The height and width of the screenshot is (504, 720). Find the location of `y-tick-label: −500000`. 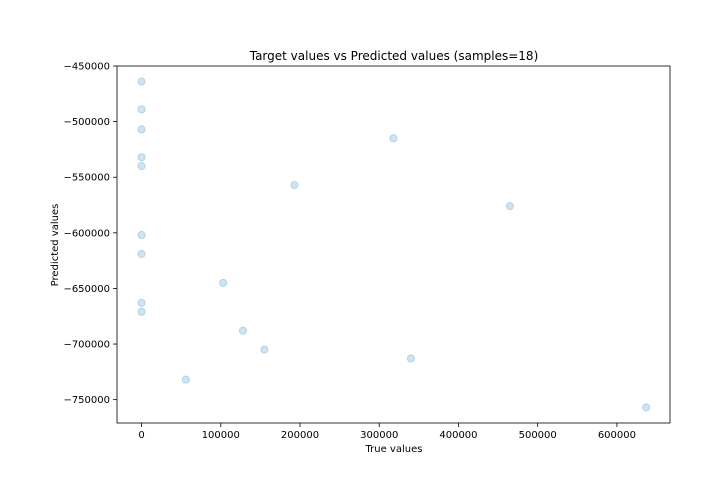

y-tick-label: −500000 is located at coordinates (86, 122).